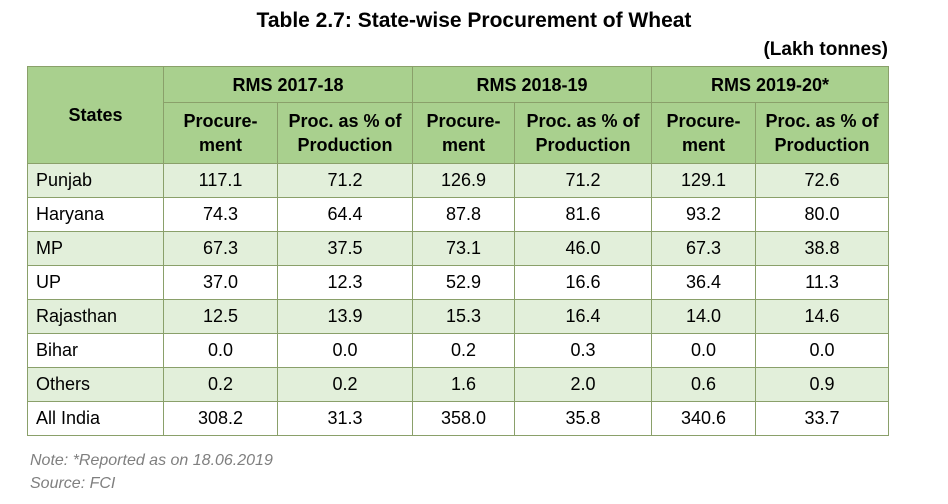 This screenshot has width=948, height=504. What do you see at coordinates (220, 282) in the screenshot?
I see `value-cell: 37.0` at bounding box center [220, 282].